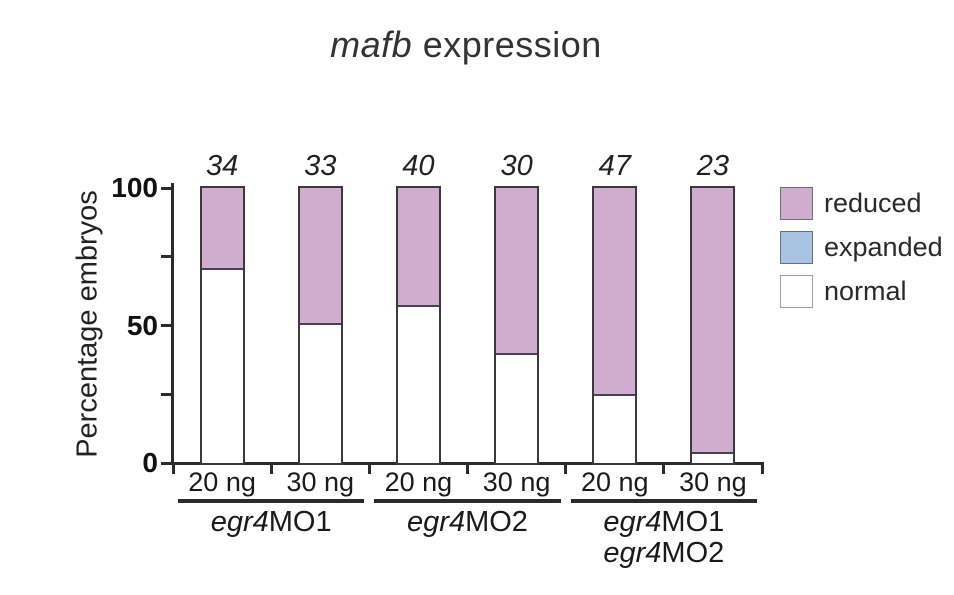 This screenshot has width=954, height=595. Describe the element at coordinates (142, 325) in the screenshot. I see `y-tick-label: 50` at that location.